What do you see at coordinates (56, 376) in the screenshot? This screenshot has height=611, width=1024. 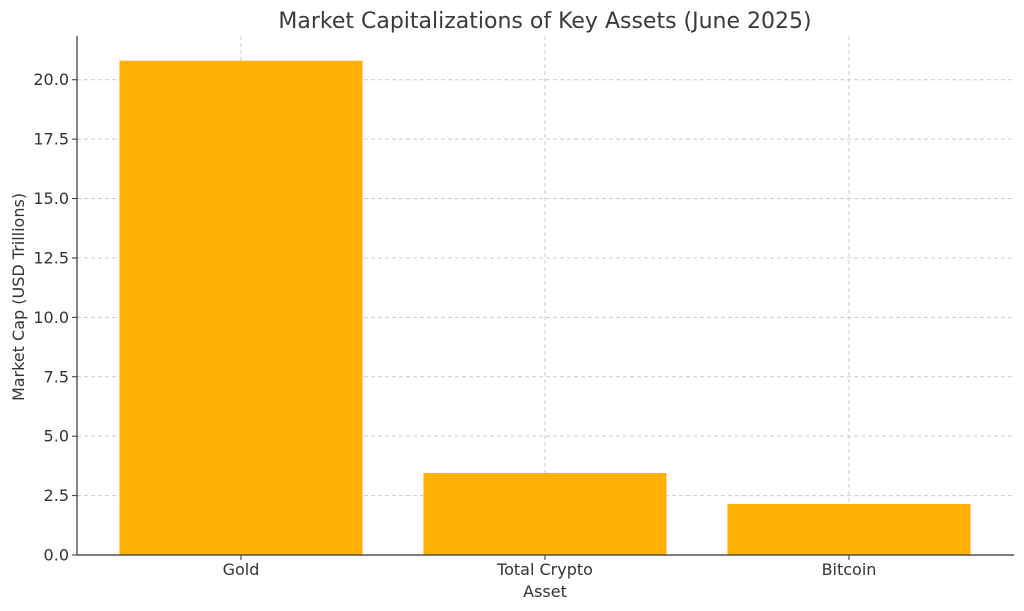 I see `y-tick-label: 7.5` at bounding box center [56, 376].